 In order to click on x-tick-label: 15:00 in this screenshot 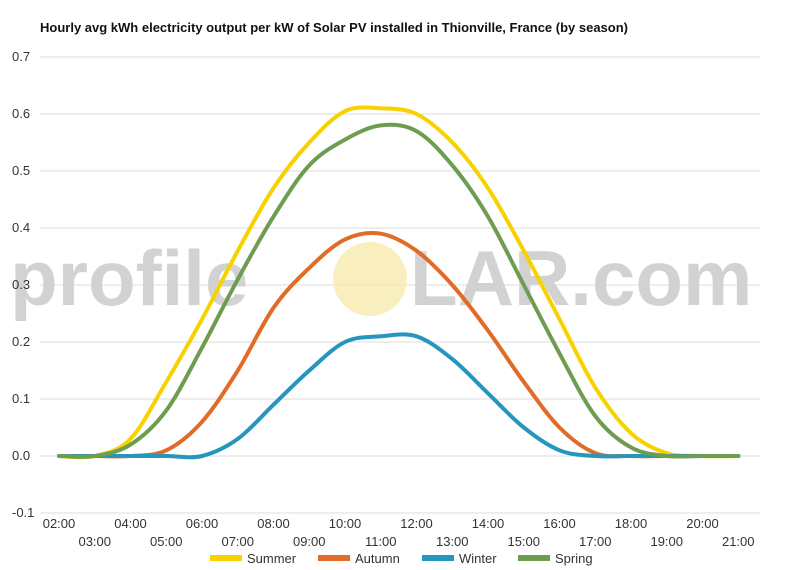, I will do `click(523, 541)`.